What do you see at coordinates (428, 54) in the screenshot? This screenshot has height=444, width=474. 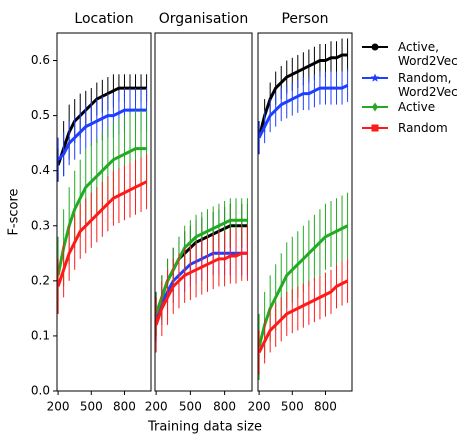 I see `legend-label: Active, Word2Vec` at bounding box center [428, 54].